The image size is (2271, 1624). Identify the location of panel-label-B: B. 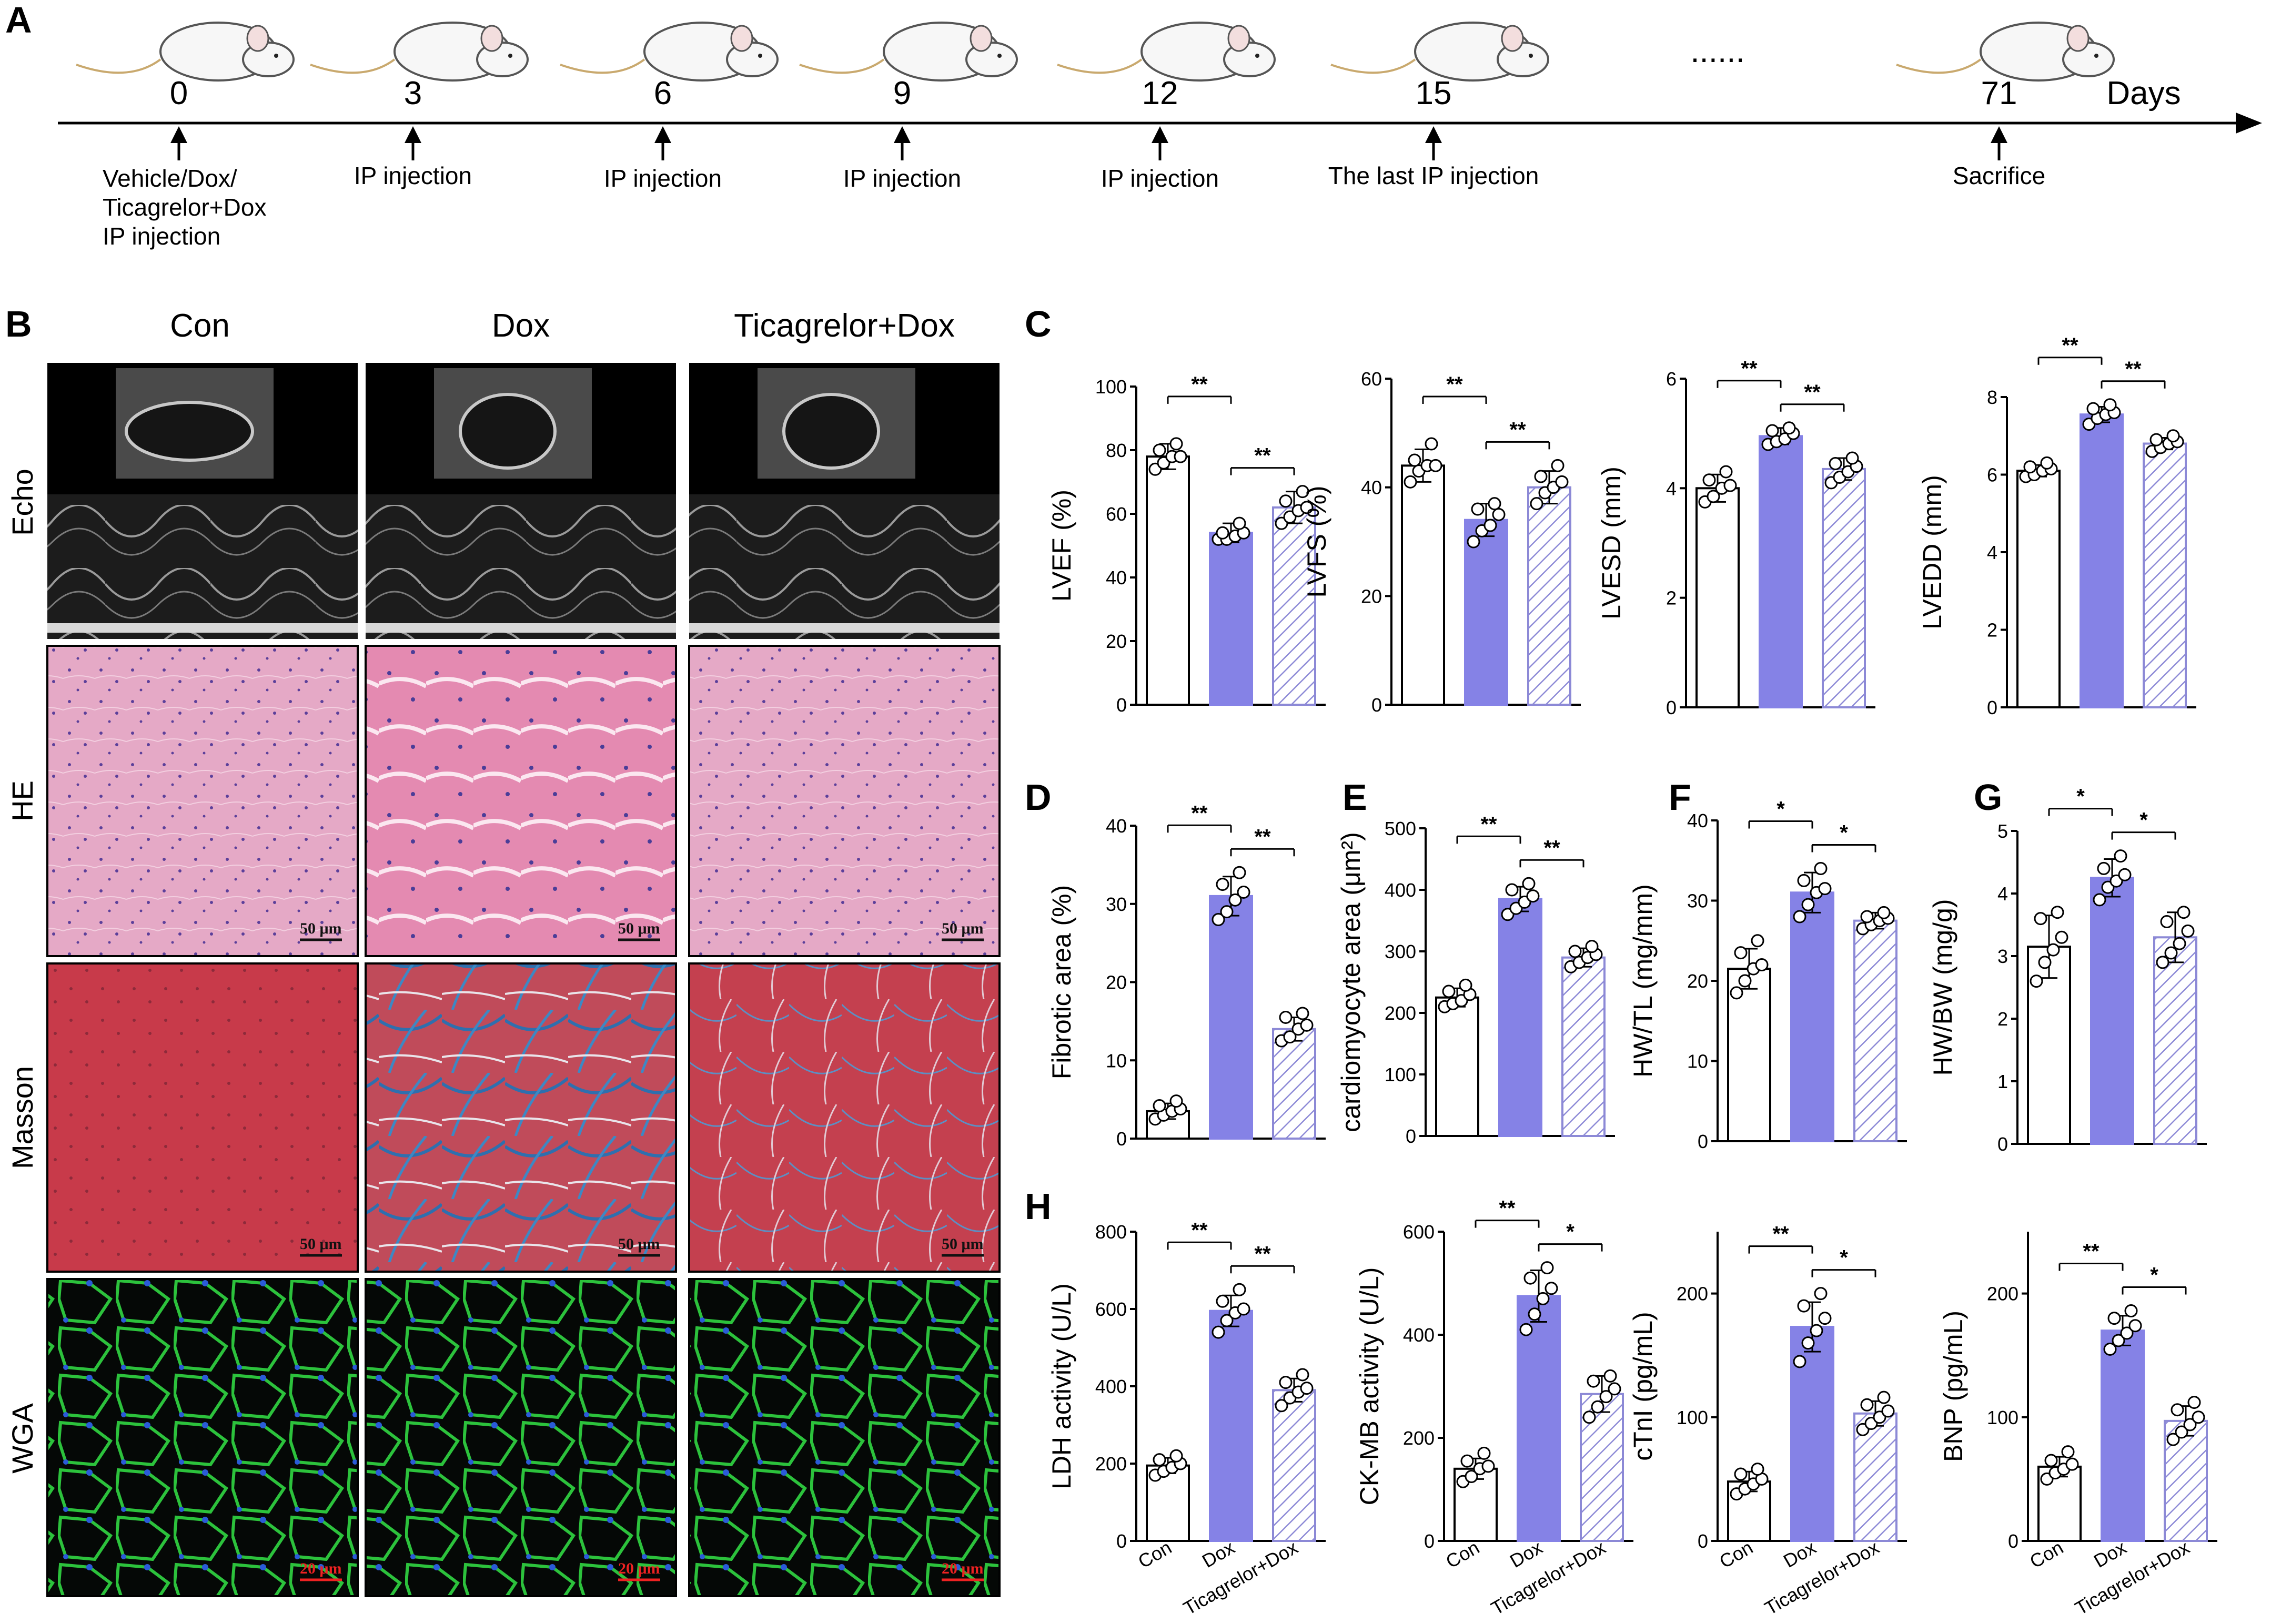
(18, 323).